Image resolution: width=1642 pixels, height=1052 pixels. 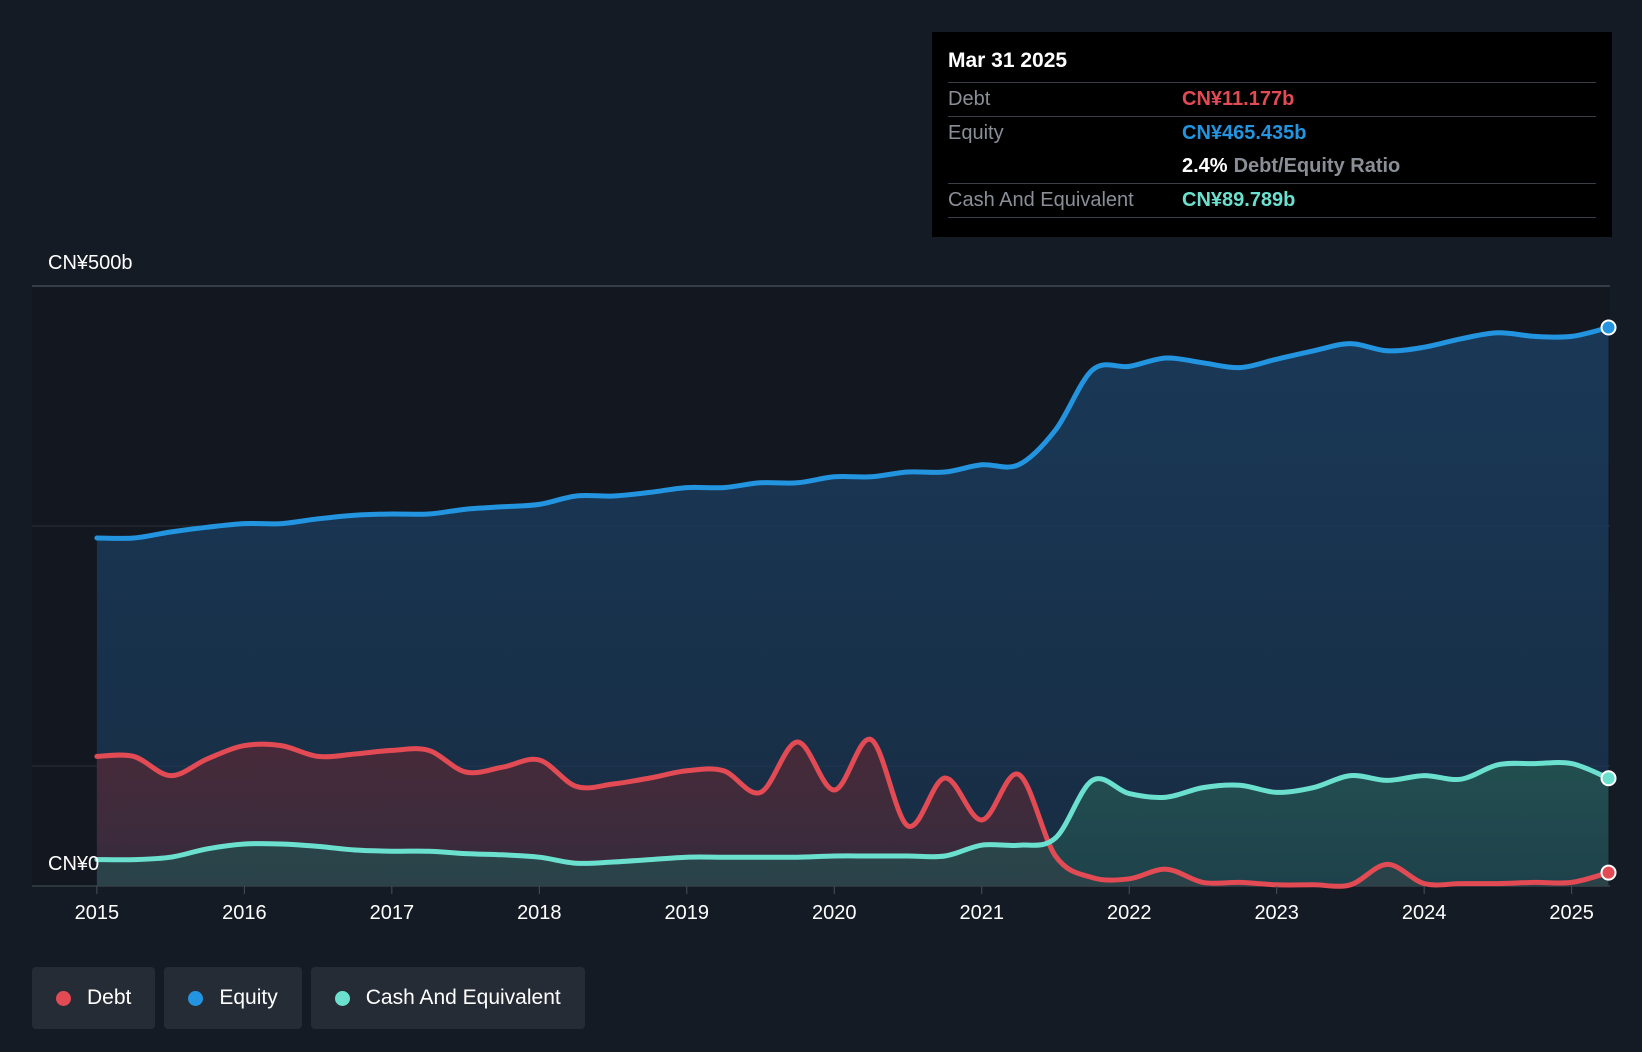 I want to click on tooltip-ratio-label: Debt/Equity Ratio, so click(x=1317, y=166).